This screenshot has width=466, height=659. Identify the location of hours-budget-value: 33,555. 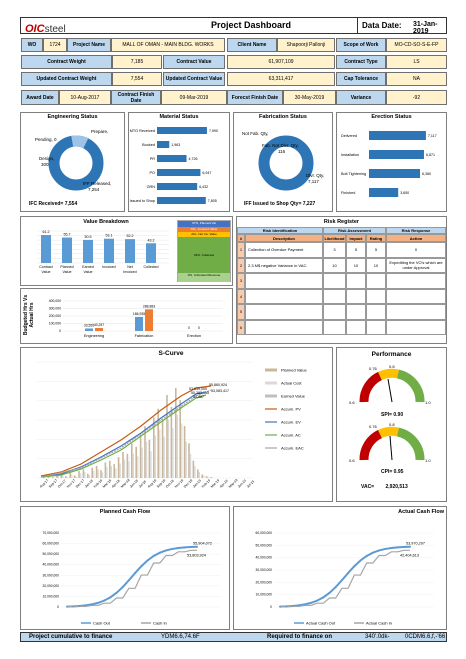
(89, 325).